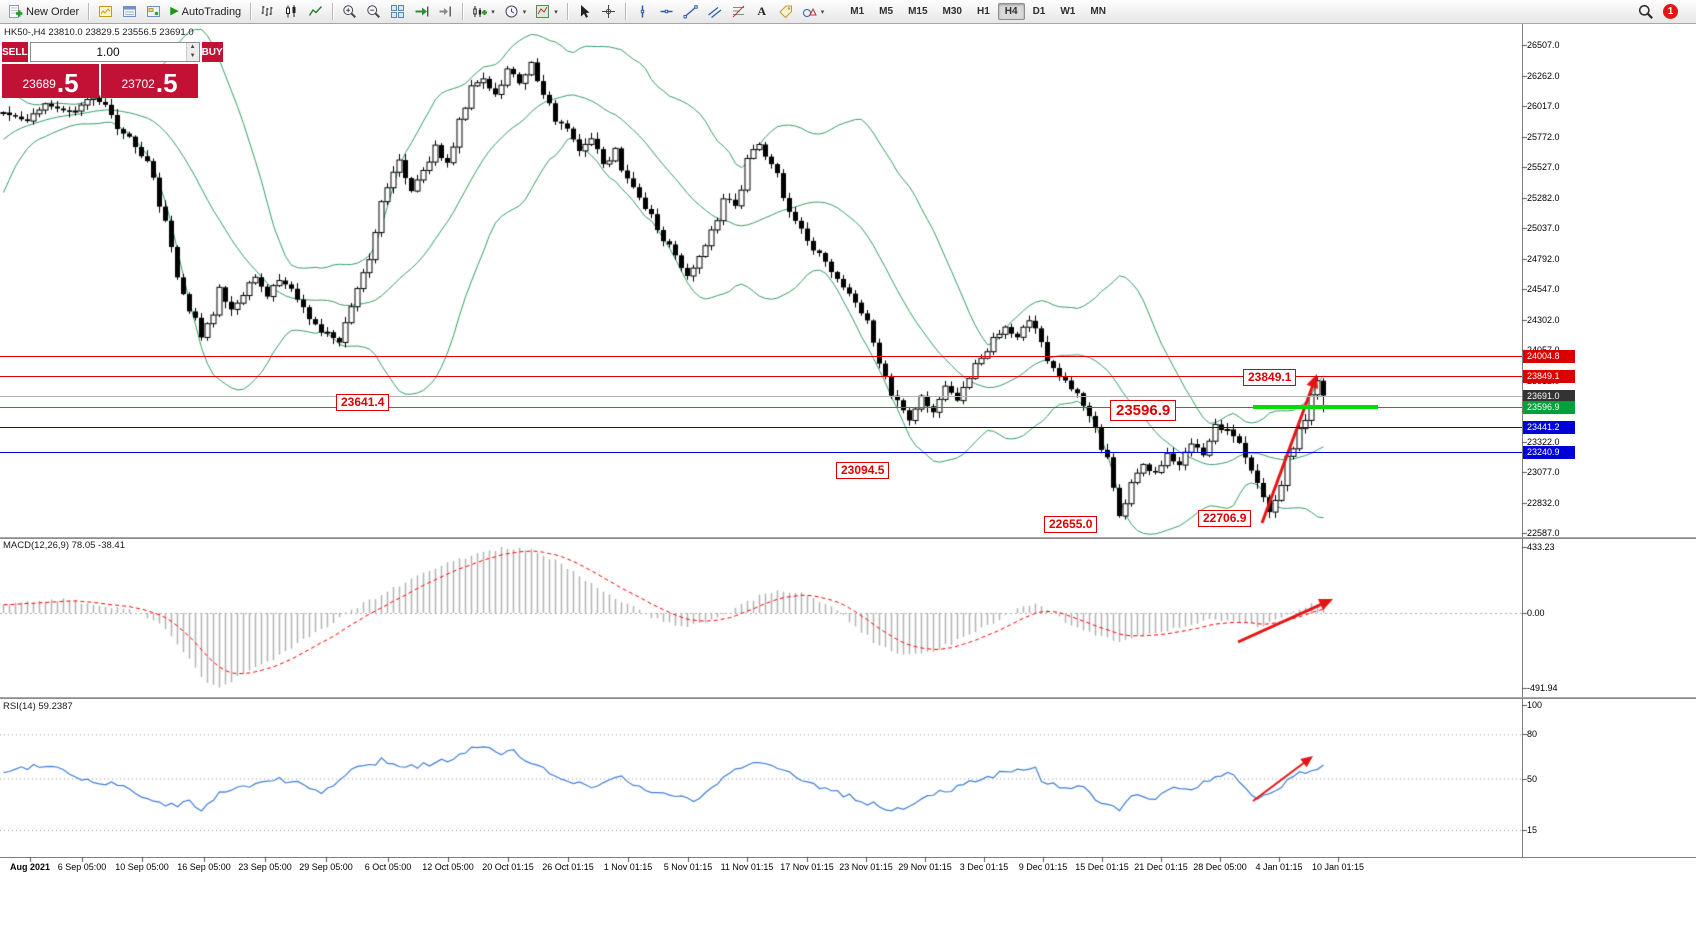 The width and height of the screenshot is (1696, 948). Describe the element at coordinates (1549, 356) in the screenshot. I see `price-axis-badge: 24004.8` at that location.